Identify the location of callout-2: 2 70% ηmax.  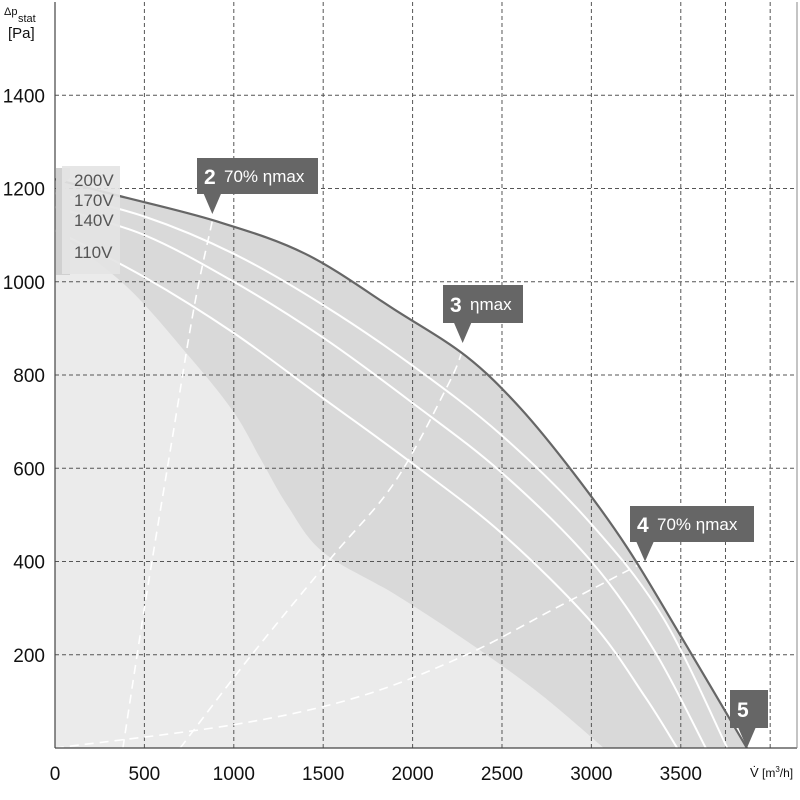
(257, 186).